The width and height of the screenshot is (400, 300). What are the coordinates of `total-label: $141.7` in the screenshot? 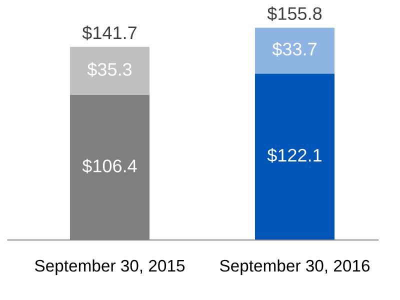 It's located at (109, 33).